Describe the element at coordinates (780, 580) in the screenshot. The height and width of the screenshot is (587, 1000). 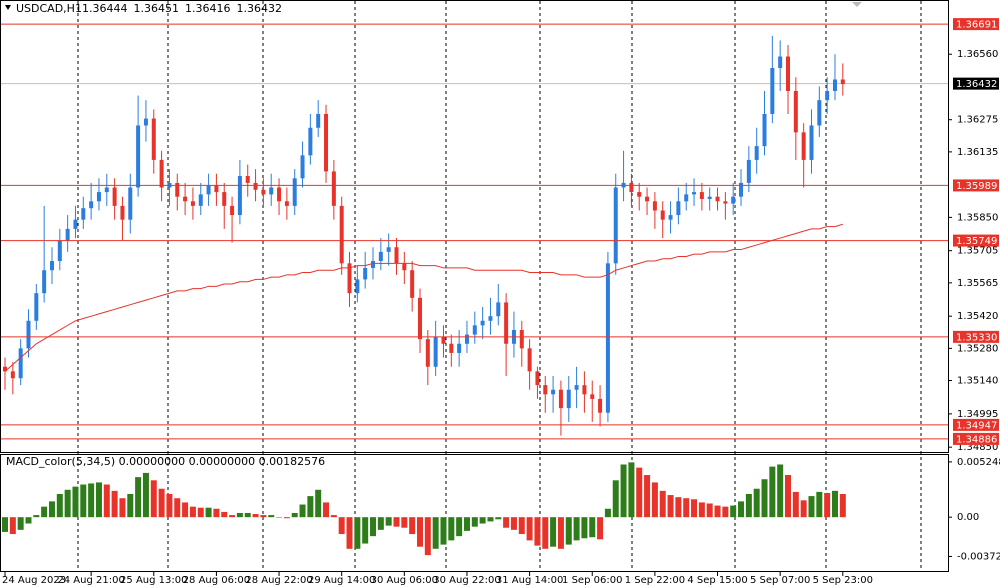
I see `x-tick-label: 5 Sep 07:00` at that location.